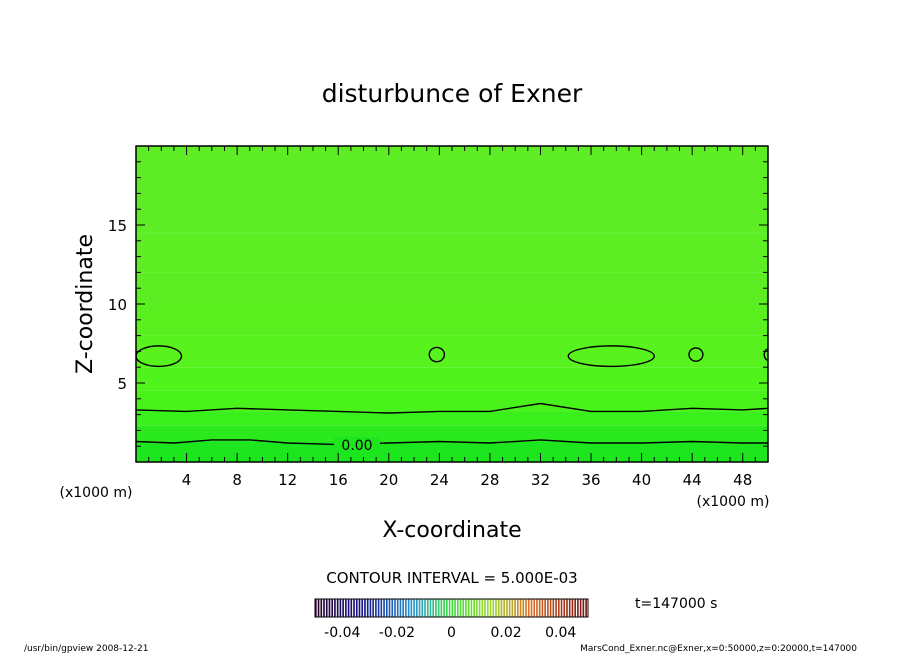  What do you see at coordinates (187, 480) in the screenshot?
I see `x-tick-label: 4` at bounding box center [187, 480].